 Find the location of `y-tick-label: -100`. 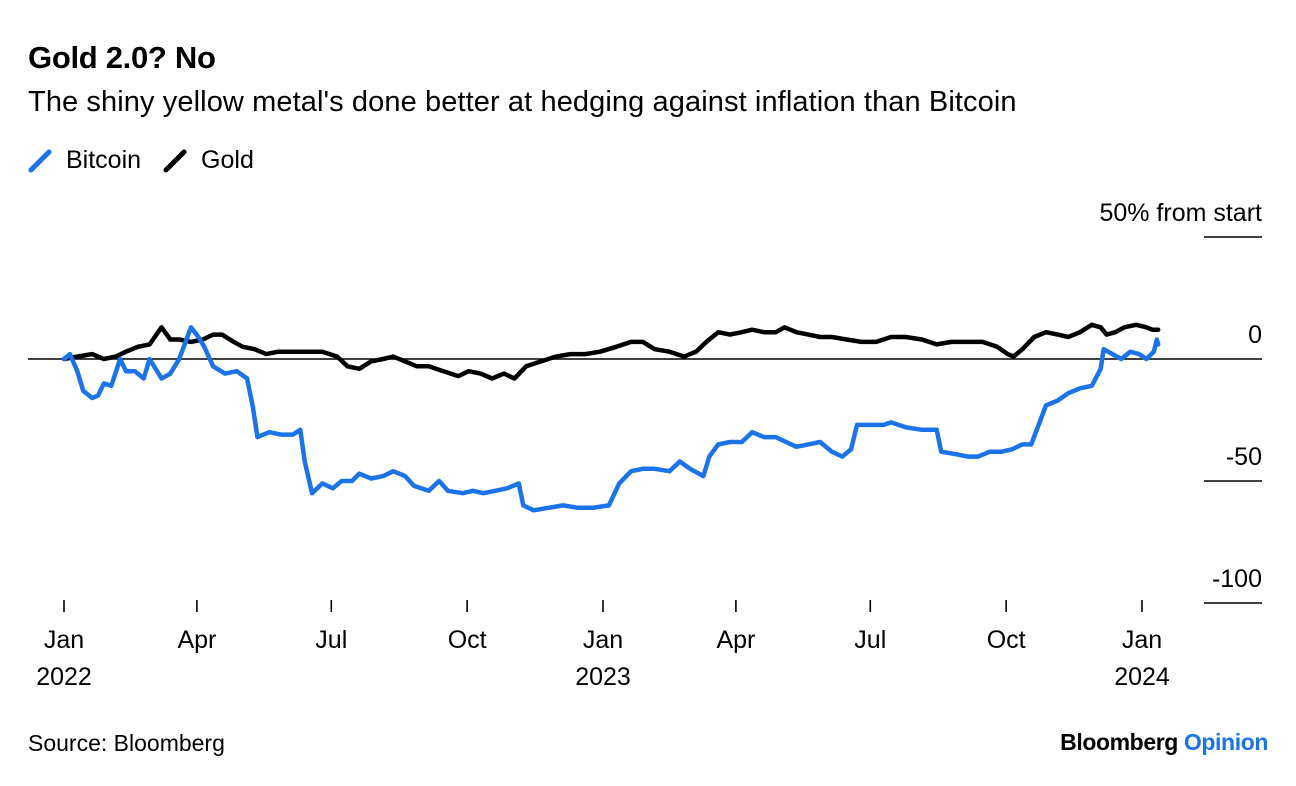

y-tick-label: -100 is located at coordinates (1237, 579).